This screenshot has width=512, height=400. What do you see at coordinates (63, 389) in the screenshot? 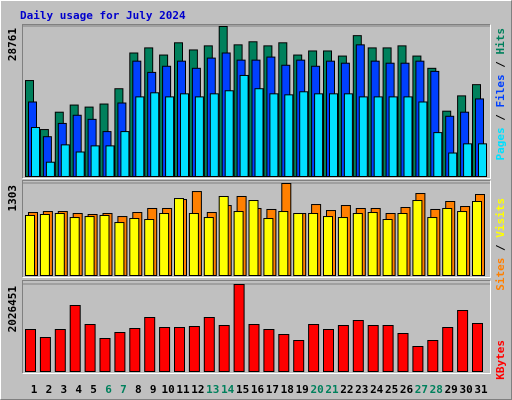
I see `x-tick-label: 3` at bounding box center [63, 389].